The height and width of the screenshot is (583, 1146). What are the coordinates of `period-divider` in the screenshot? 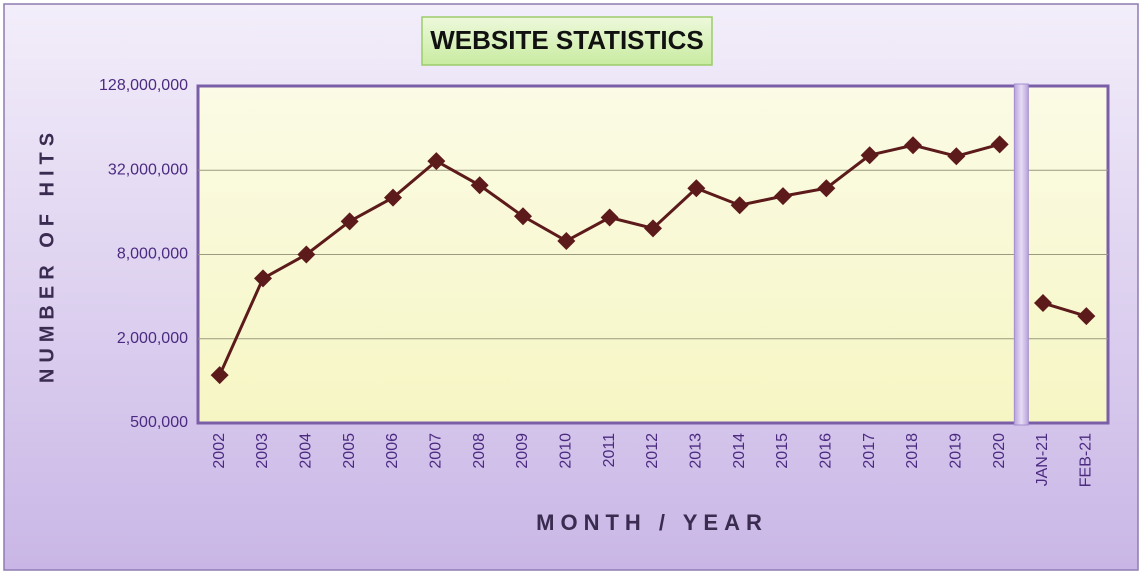 It's located at (1021, 254).